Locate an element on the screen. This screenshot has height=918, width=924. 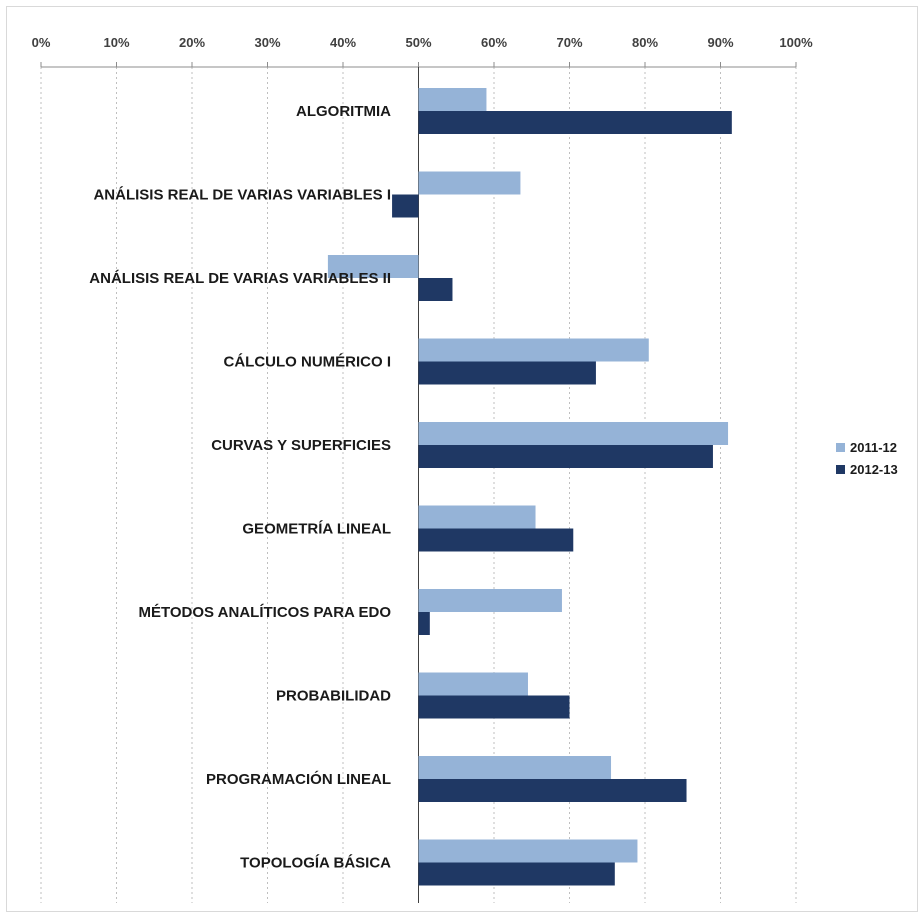
x-tick-label: 60% is located at coordinates (494, 42).